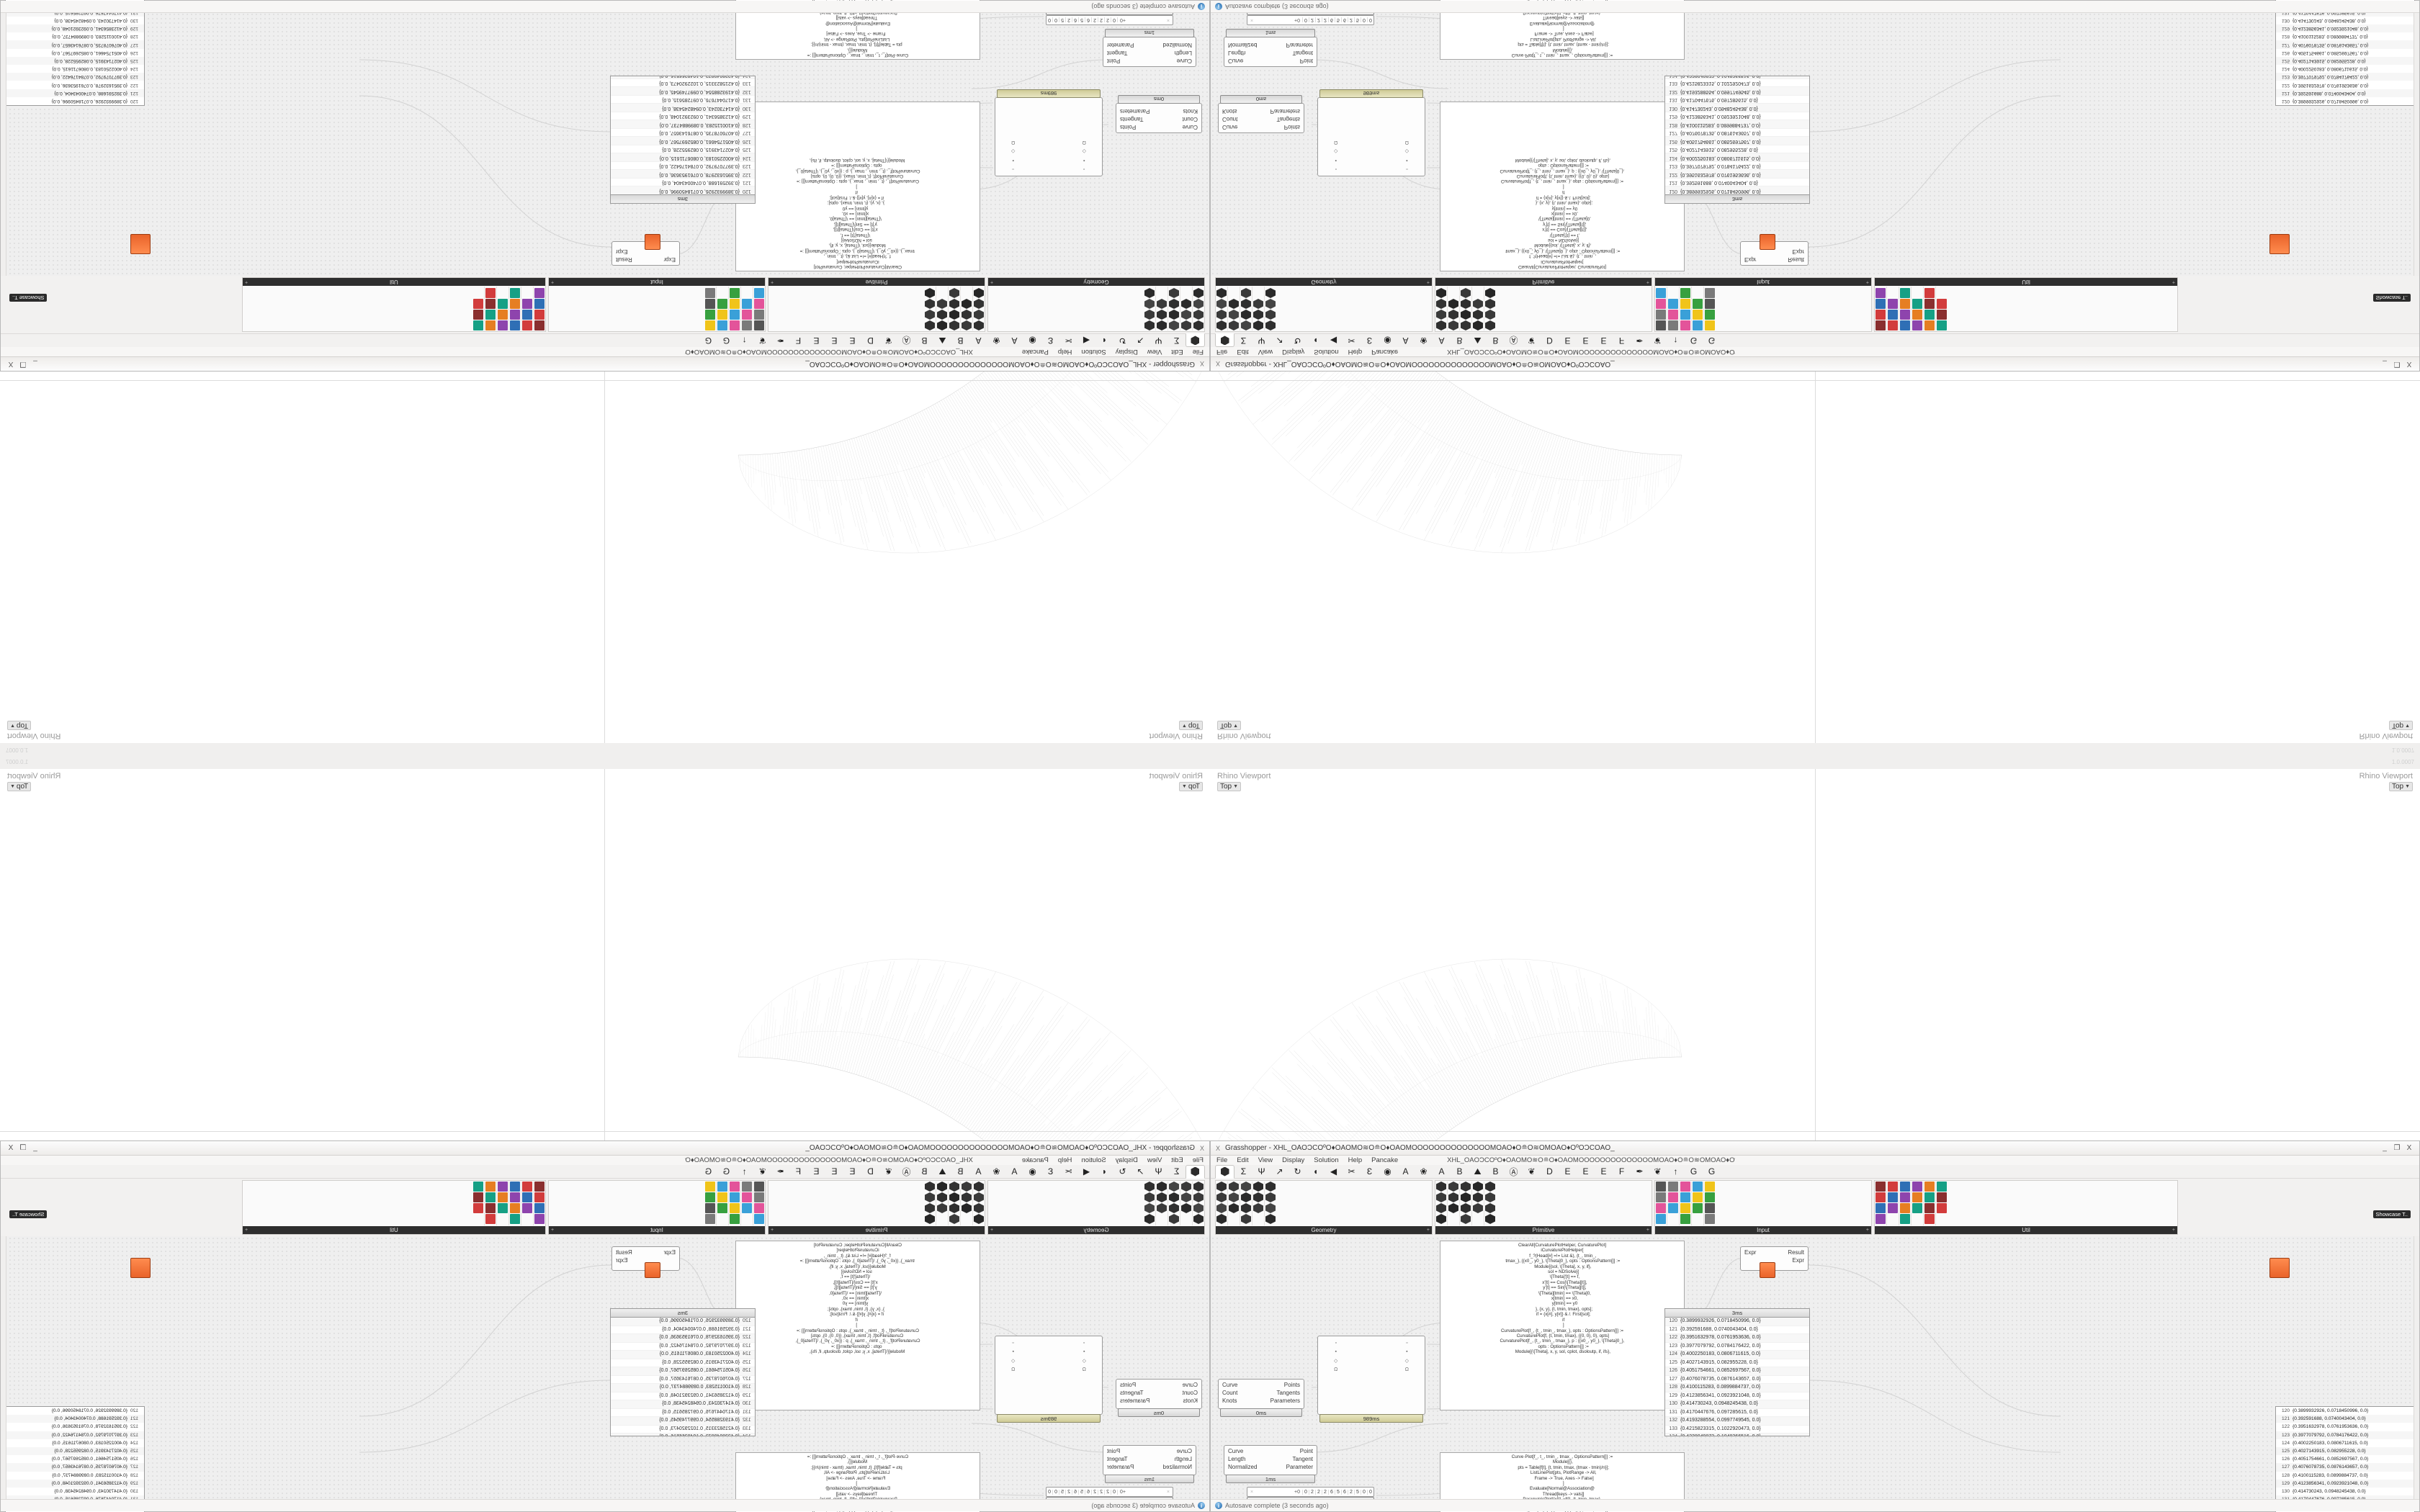  Describe the element at coordinates (1084, 155) in the screenshot. I see `gh-param-col-left: ▫ ▪ ◇ Ω` at that location.